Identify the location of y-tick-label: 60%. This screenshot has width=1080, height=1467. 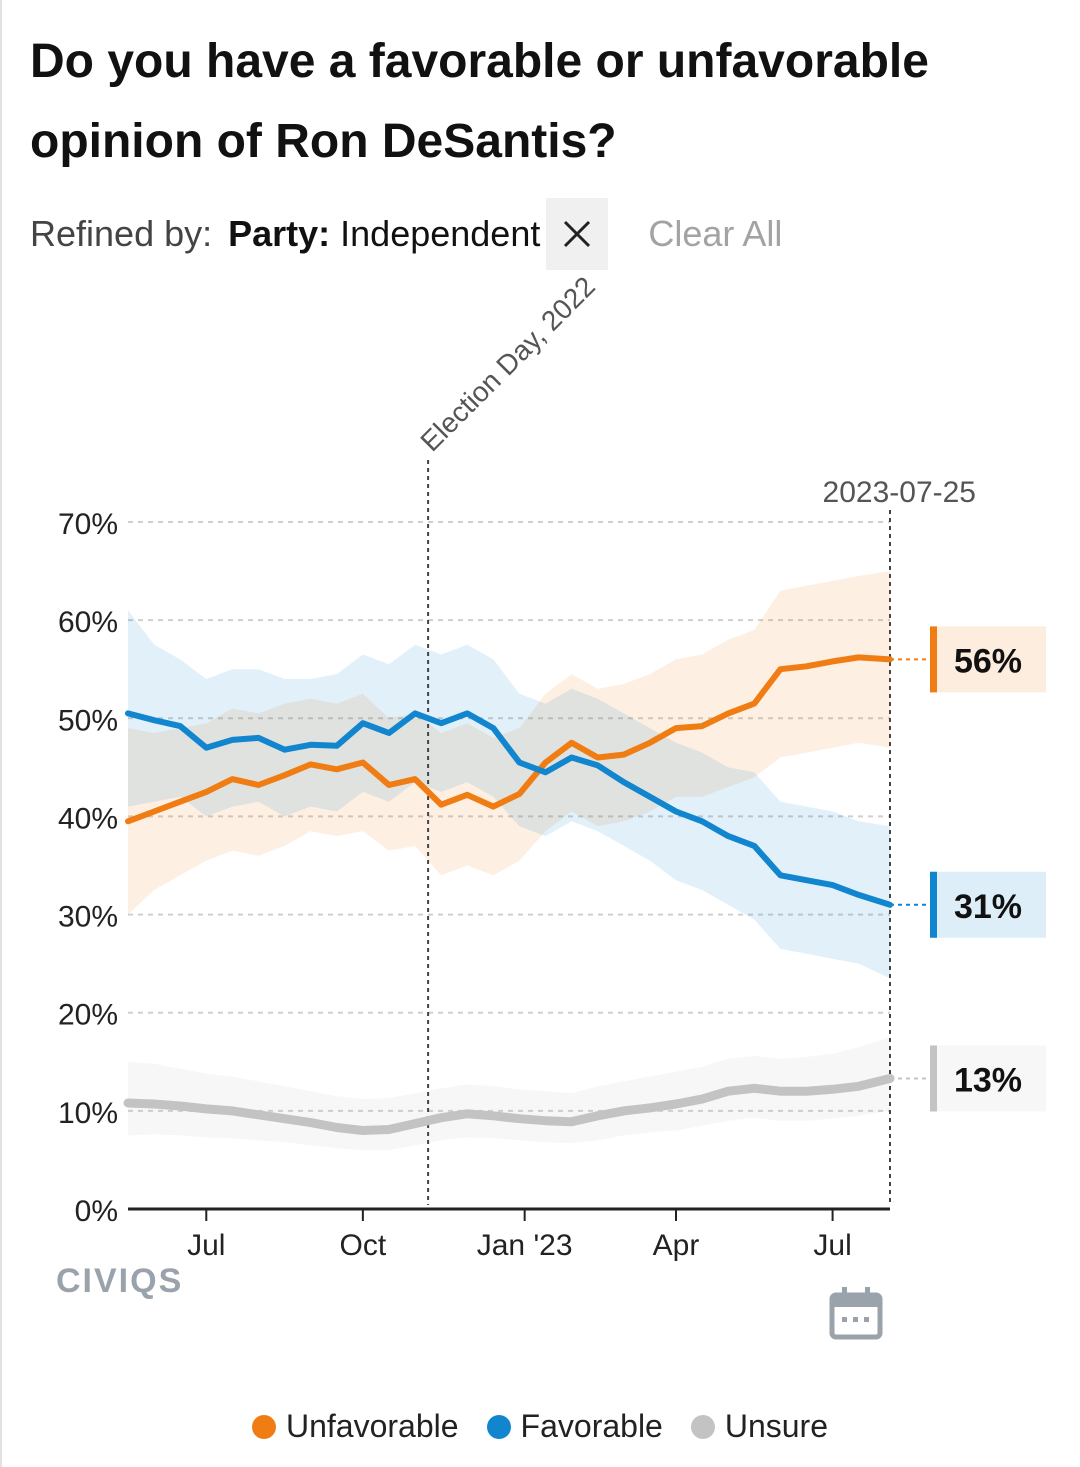
(88, 622).